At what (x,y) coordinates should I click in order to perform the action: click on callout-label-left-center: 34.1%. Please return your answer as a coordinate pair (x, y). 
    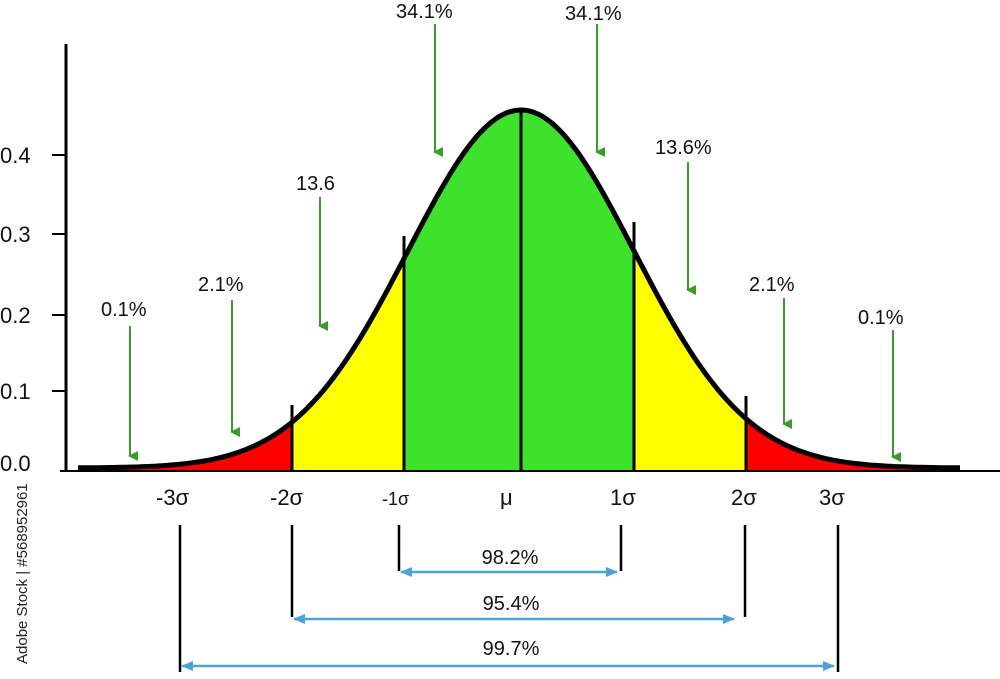
    Looking at the image, I should click on (424, 12).